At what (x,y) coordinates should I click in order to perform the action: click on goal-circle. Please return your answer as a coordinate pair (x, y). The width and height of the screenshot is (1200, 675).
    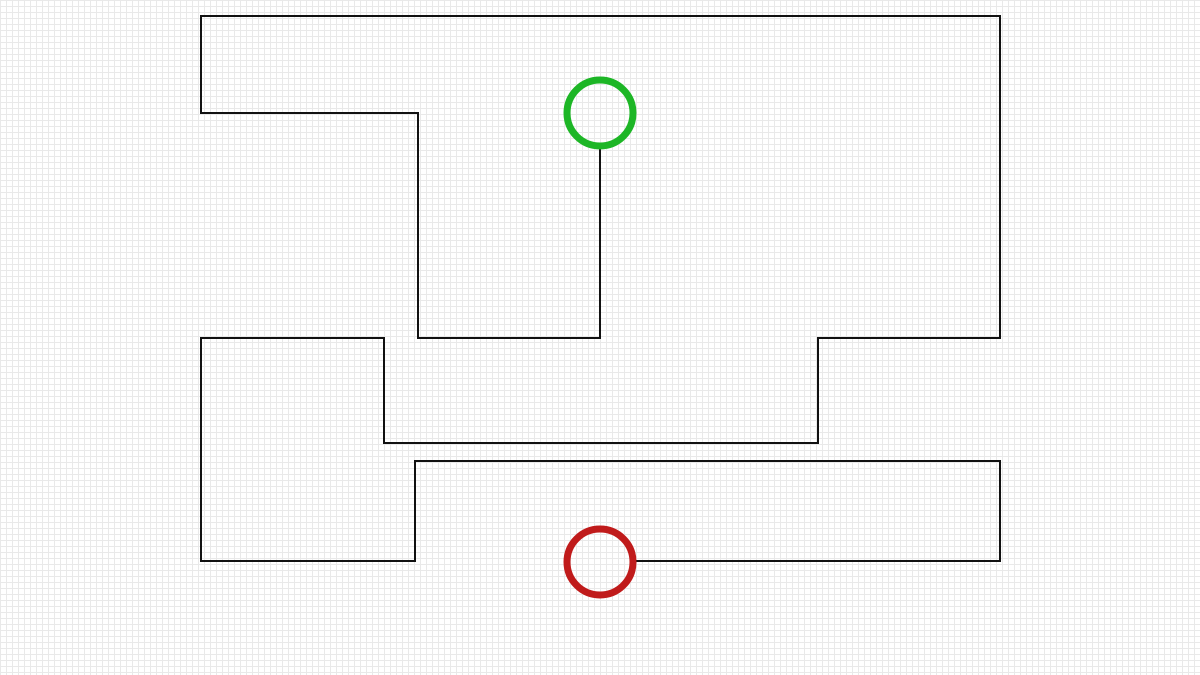
    Looking at the image, I should click on (600, 562).